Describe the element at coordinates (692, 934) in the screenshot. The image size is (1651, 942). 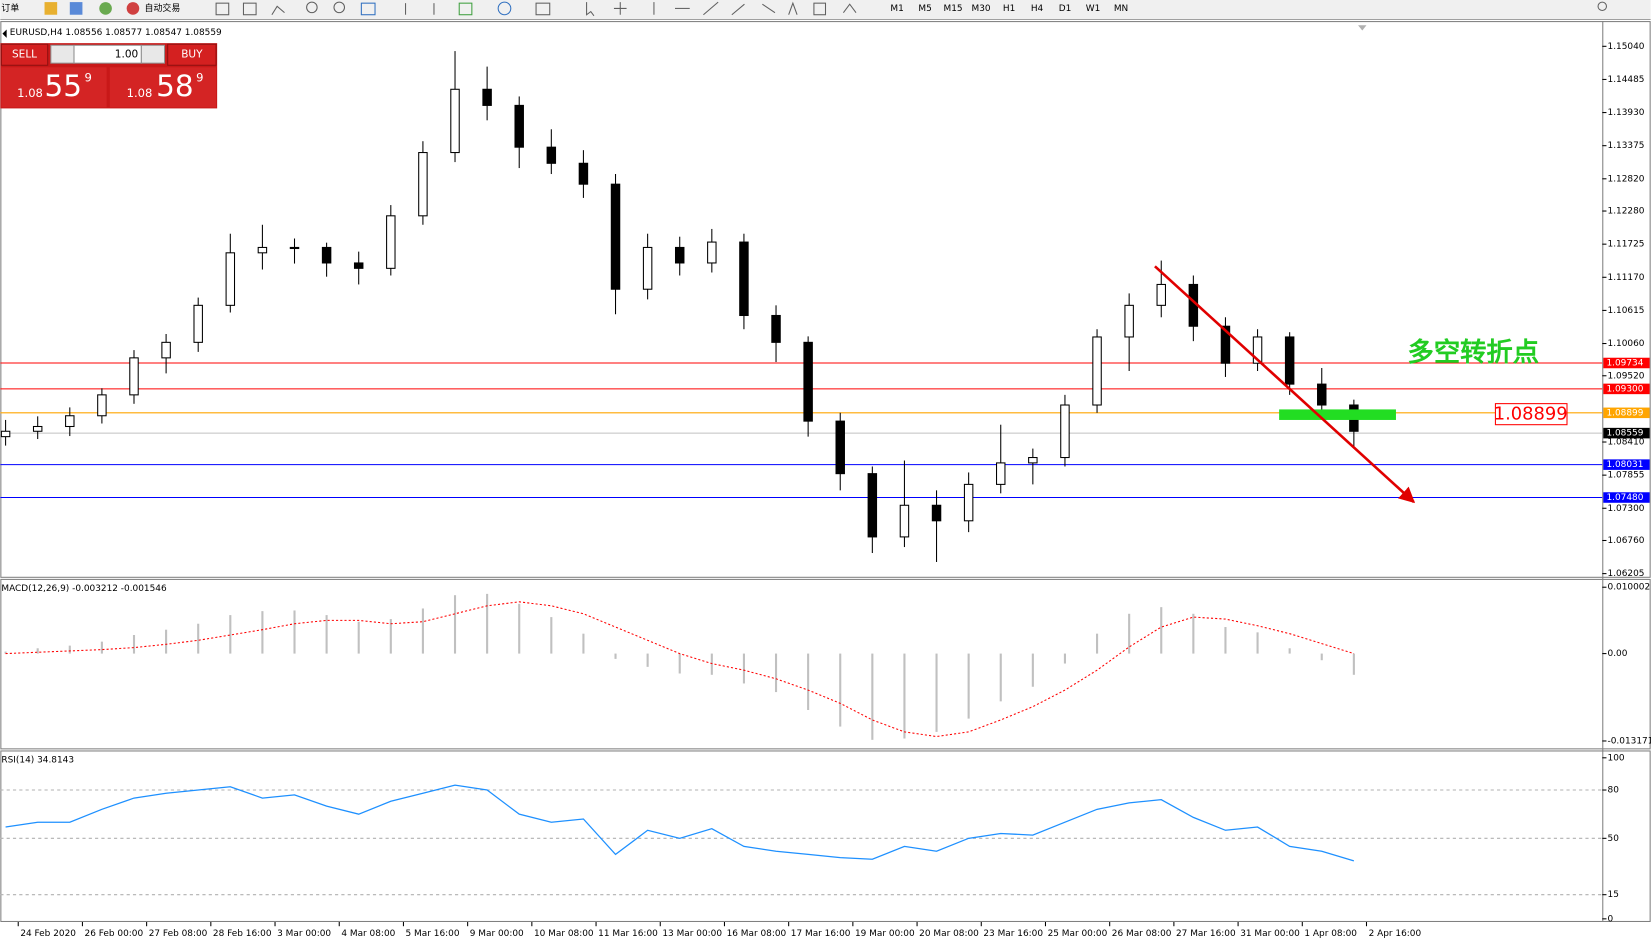
I see `x-tick-label: 13 Mar 00:00` at that location.